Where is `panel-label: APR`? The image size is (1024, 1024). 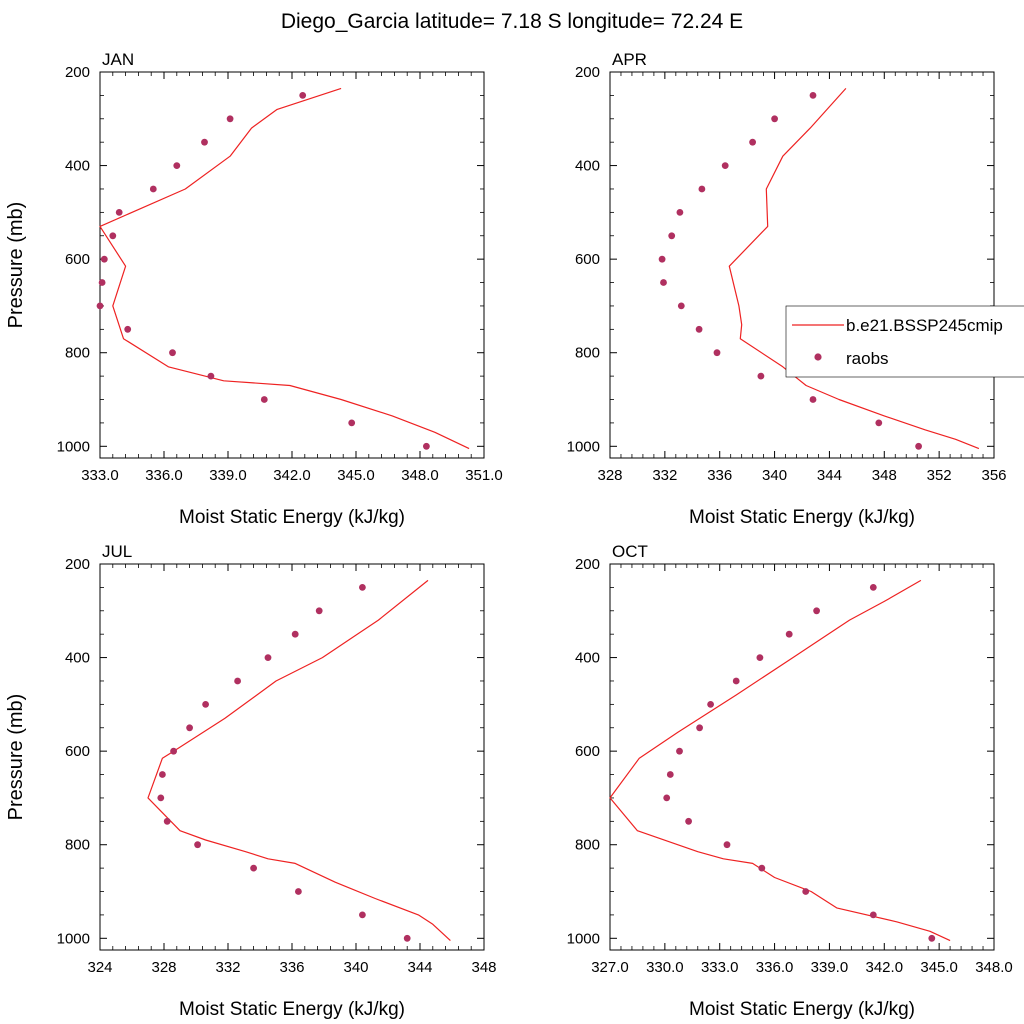
panel-label: APR is located at coordinates (629, 59).